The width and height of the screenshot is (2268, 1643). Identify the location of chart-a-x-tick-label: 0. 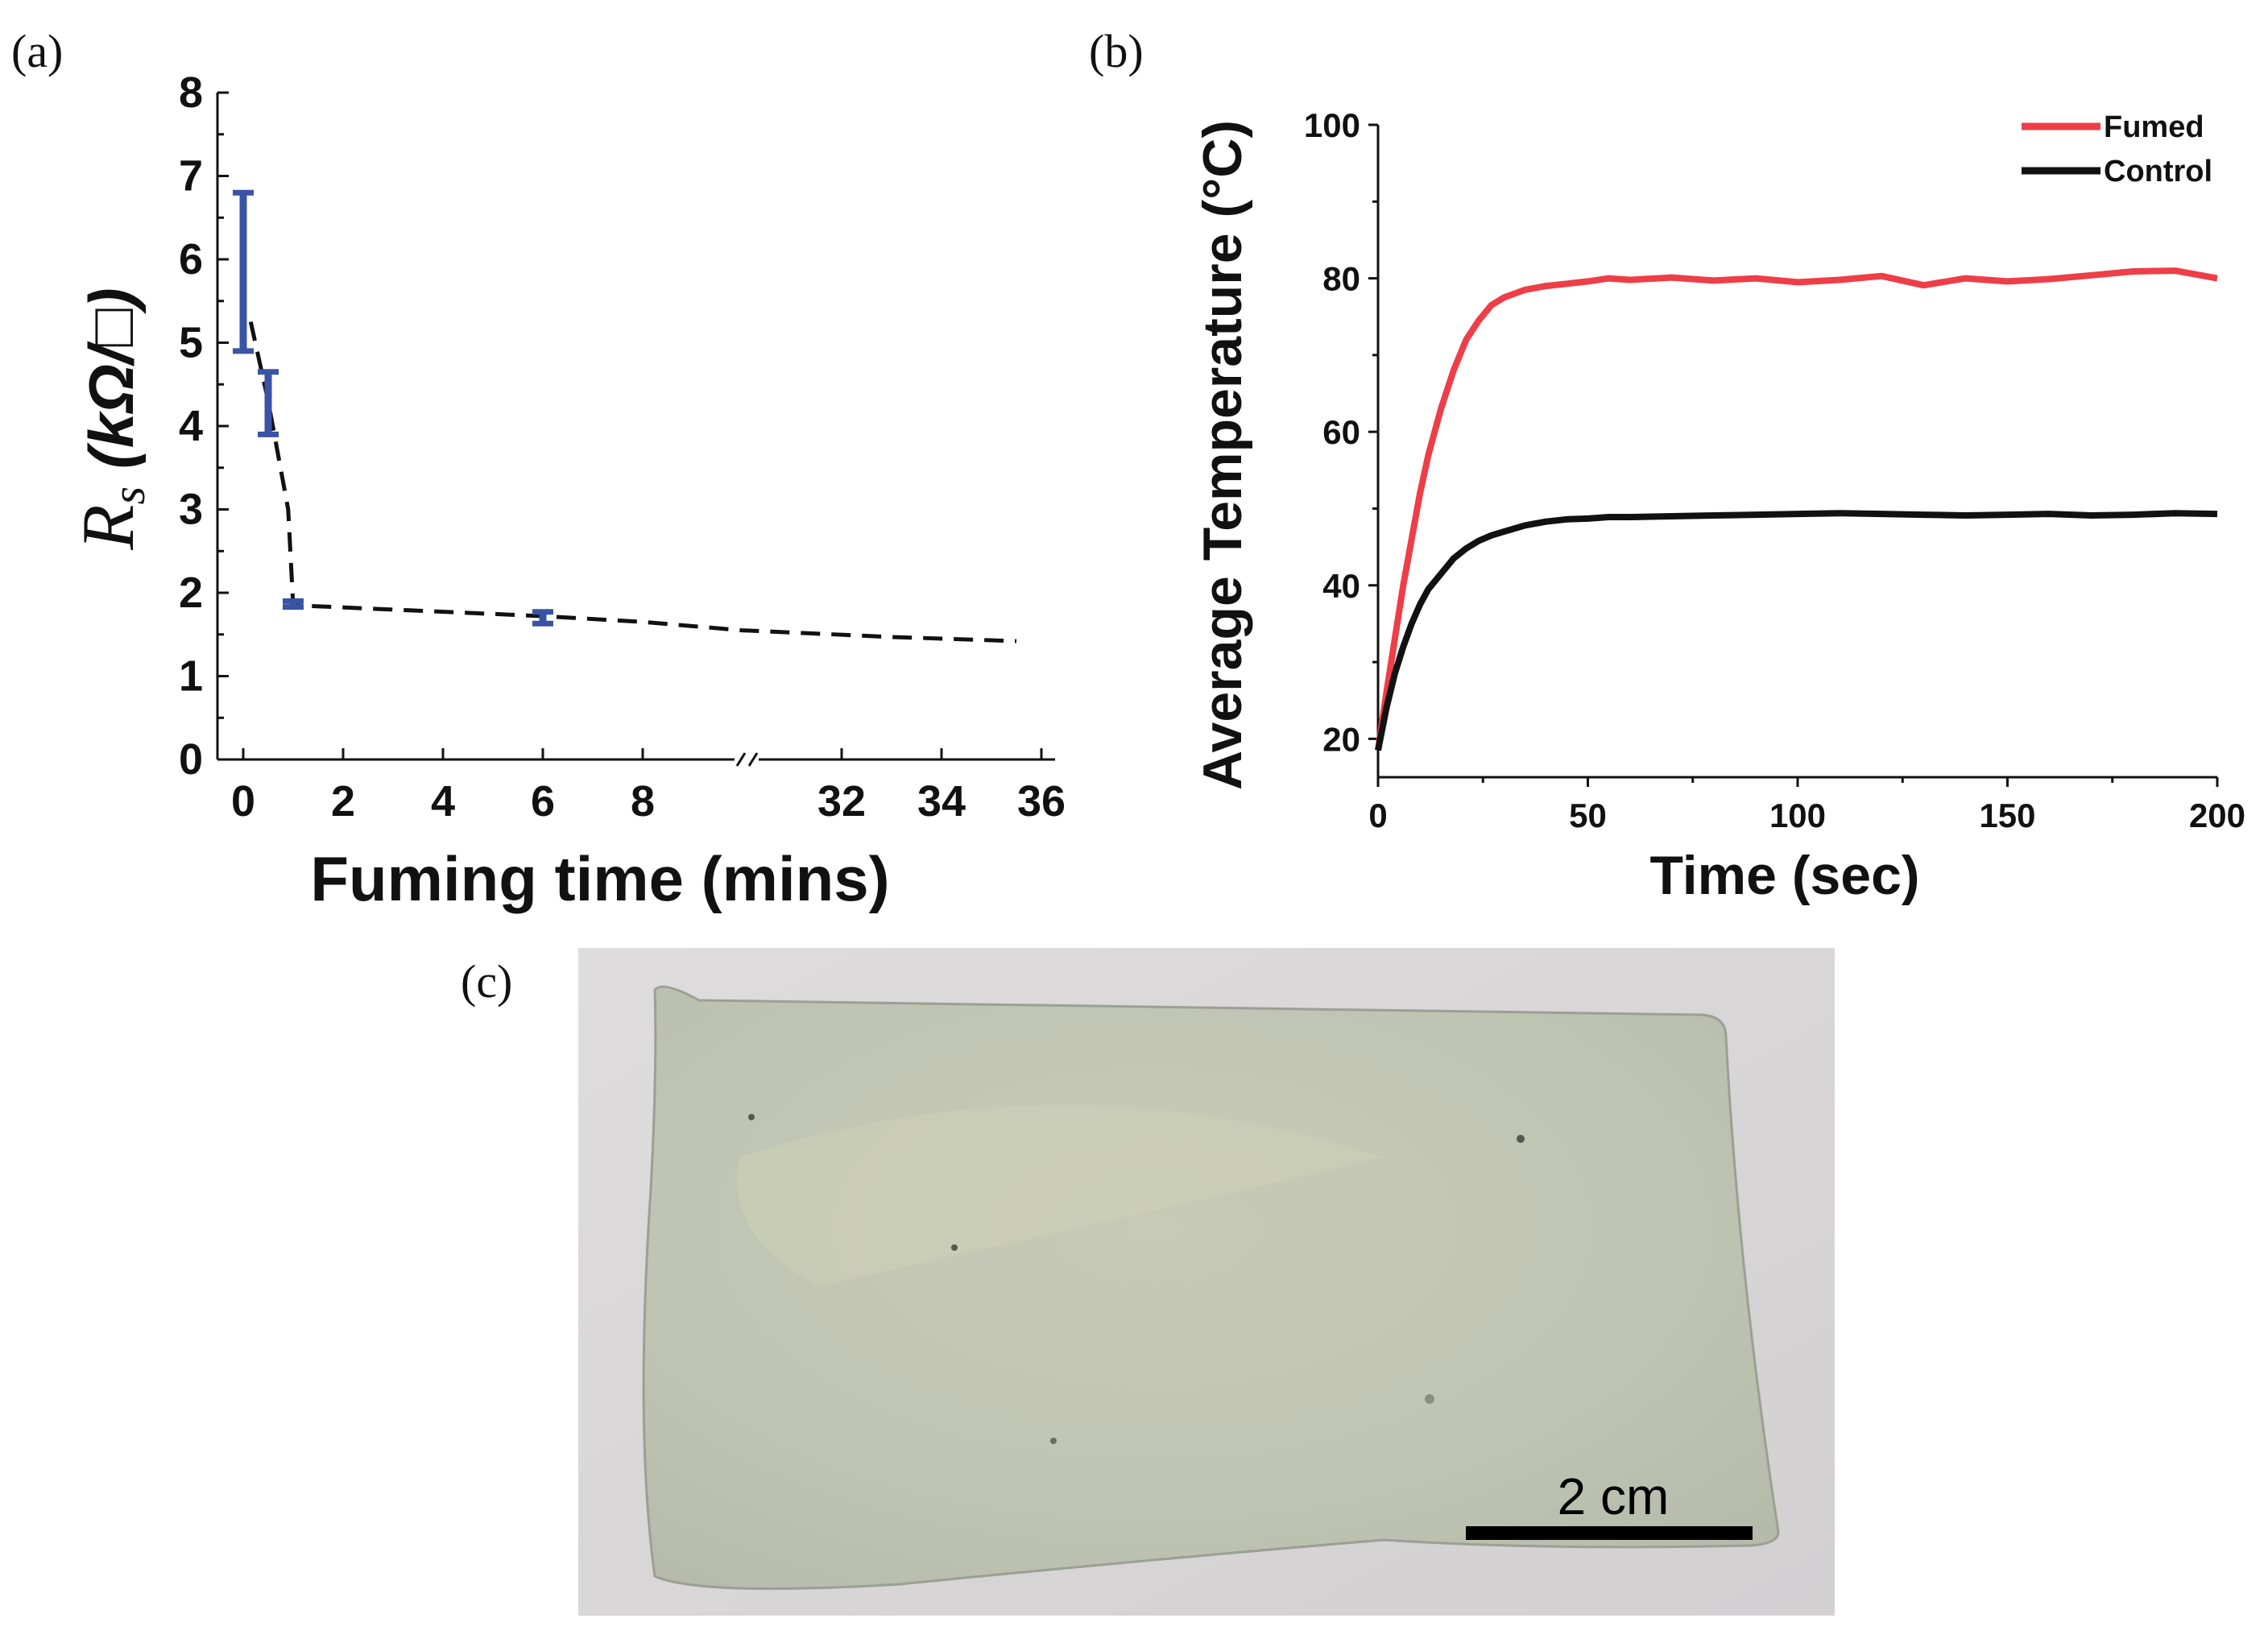
(243, 801).